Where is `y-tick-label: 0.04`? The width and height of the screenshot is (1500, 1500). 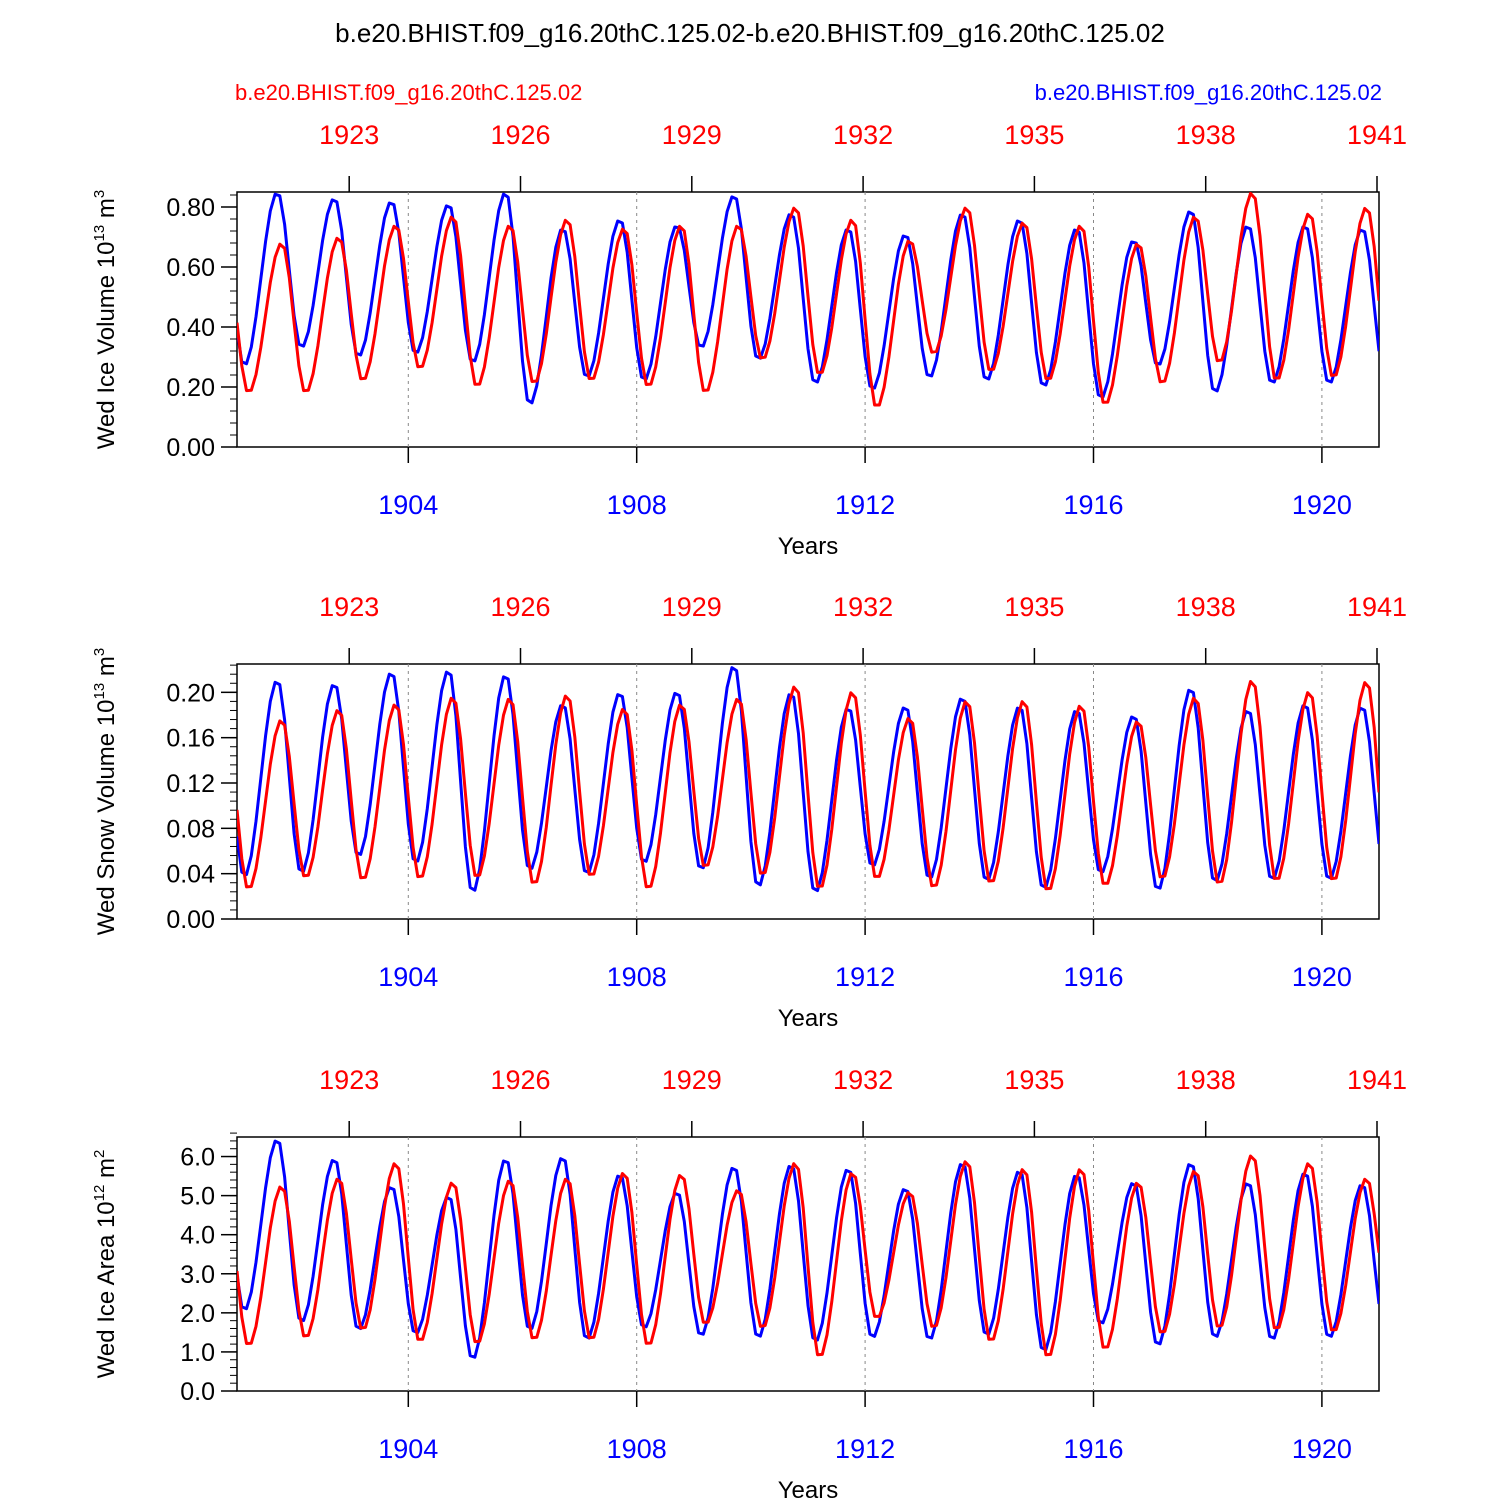 y-tick-label: 0.04 is located at coordinates (190, 875).